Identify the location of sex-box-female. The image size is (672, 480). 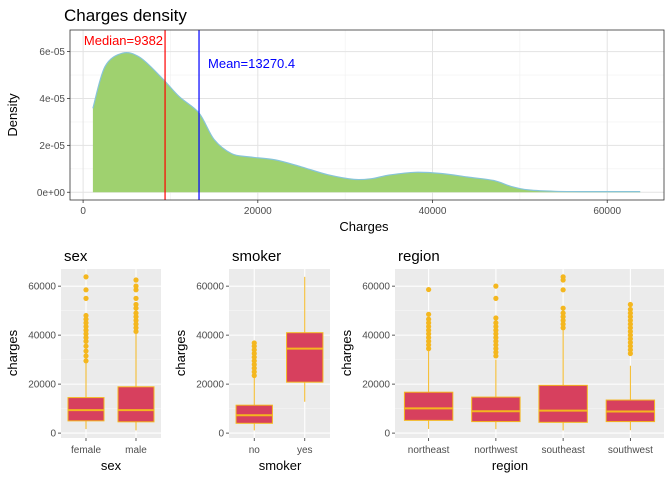
(86, 352).